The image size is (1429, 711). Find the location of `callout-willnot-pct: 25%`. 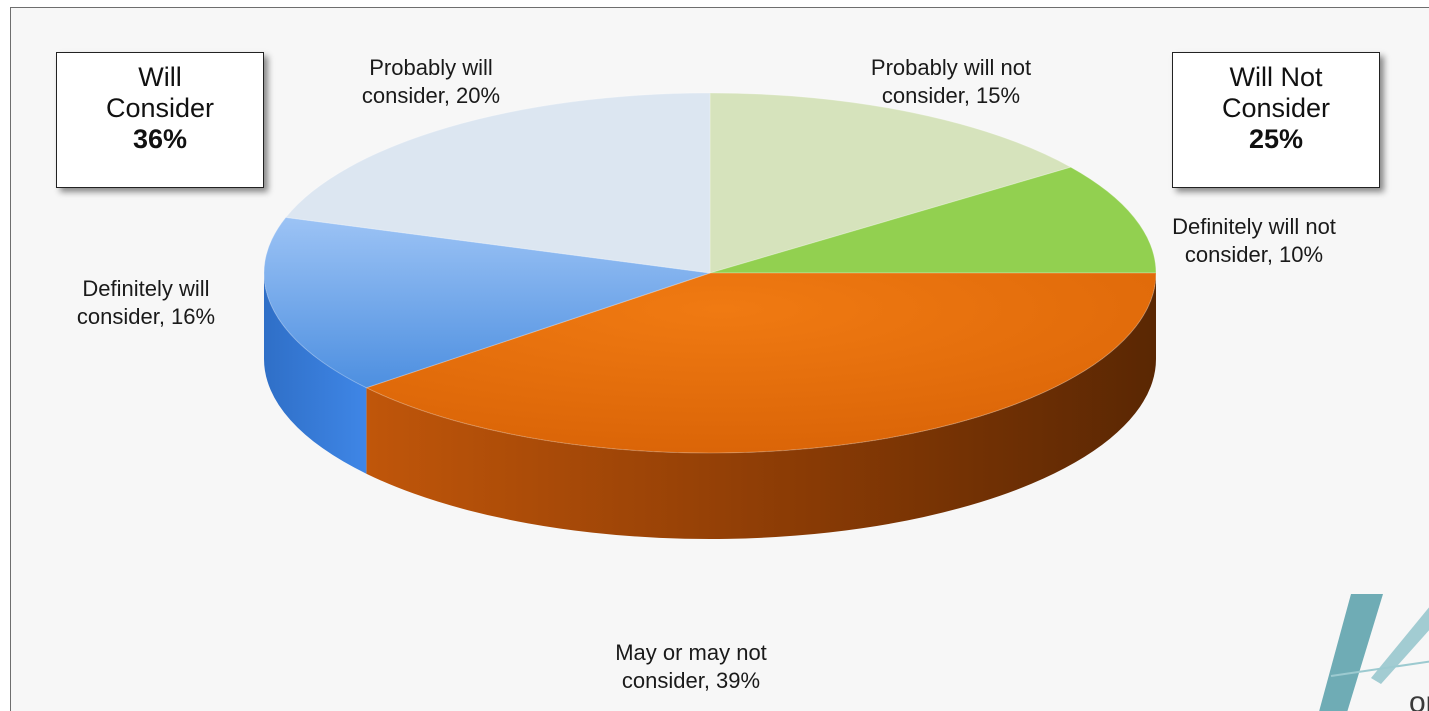

callout-willnot-pct: 25% is located at coordinates (1276, 139).